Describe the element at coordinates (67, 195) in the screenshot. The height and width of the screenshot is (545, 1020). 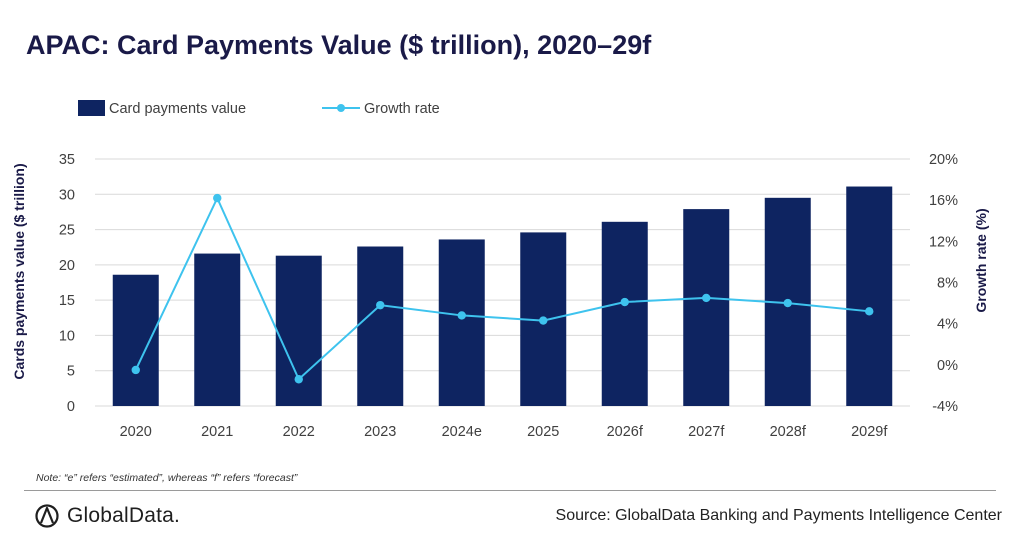
I see `y-tick-label: 30` at that location.